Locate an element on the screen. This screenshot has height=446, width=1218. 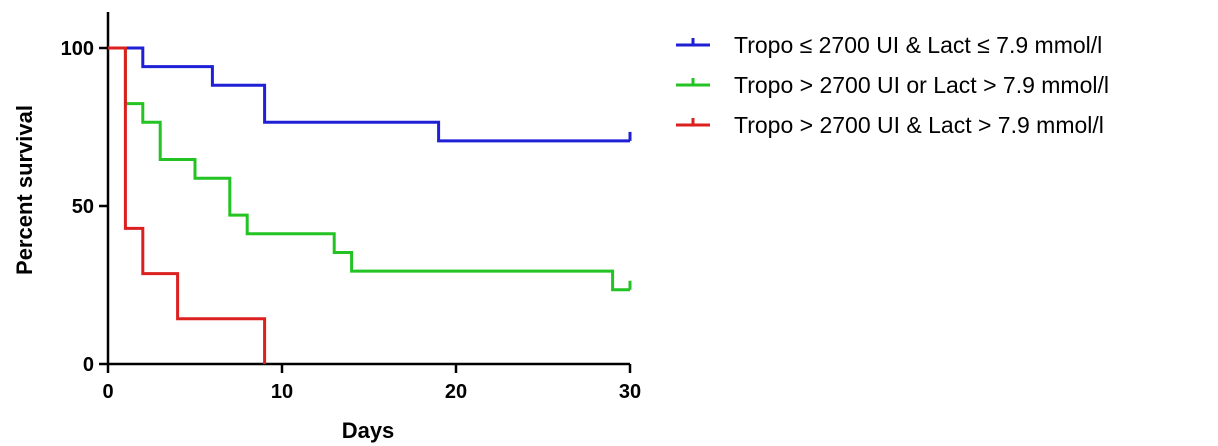
legend-item-0: Tropo ≤ 2700 UI & Lact ≤ 7.9 mmol/l is located at coordinates (889, 45).